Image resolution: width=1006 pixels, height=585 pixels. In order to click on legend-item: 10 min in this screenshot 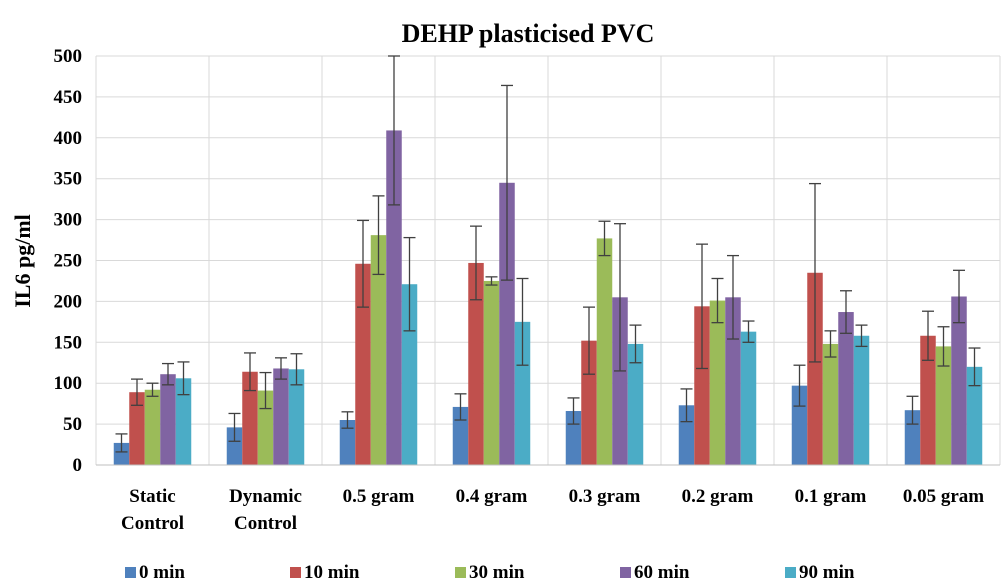, I will do `click(325, 572)`.